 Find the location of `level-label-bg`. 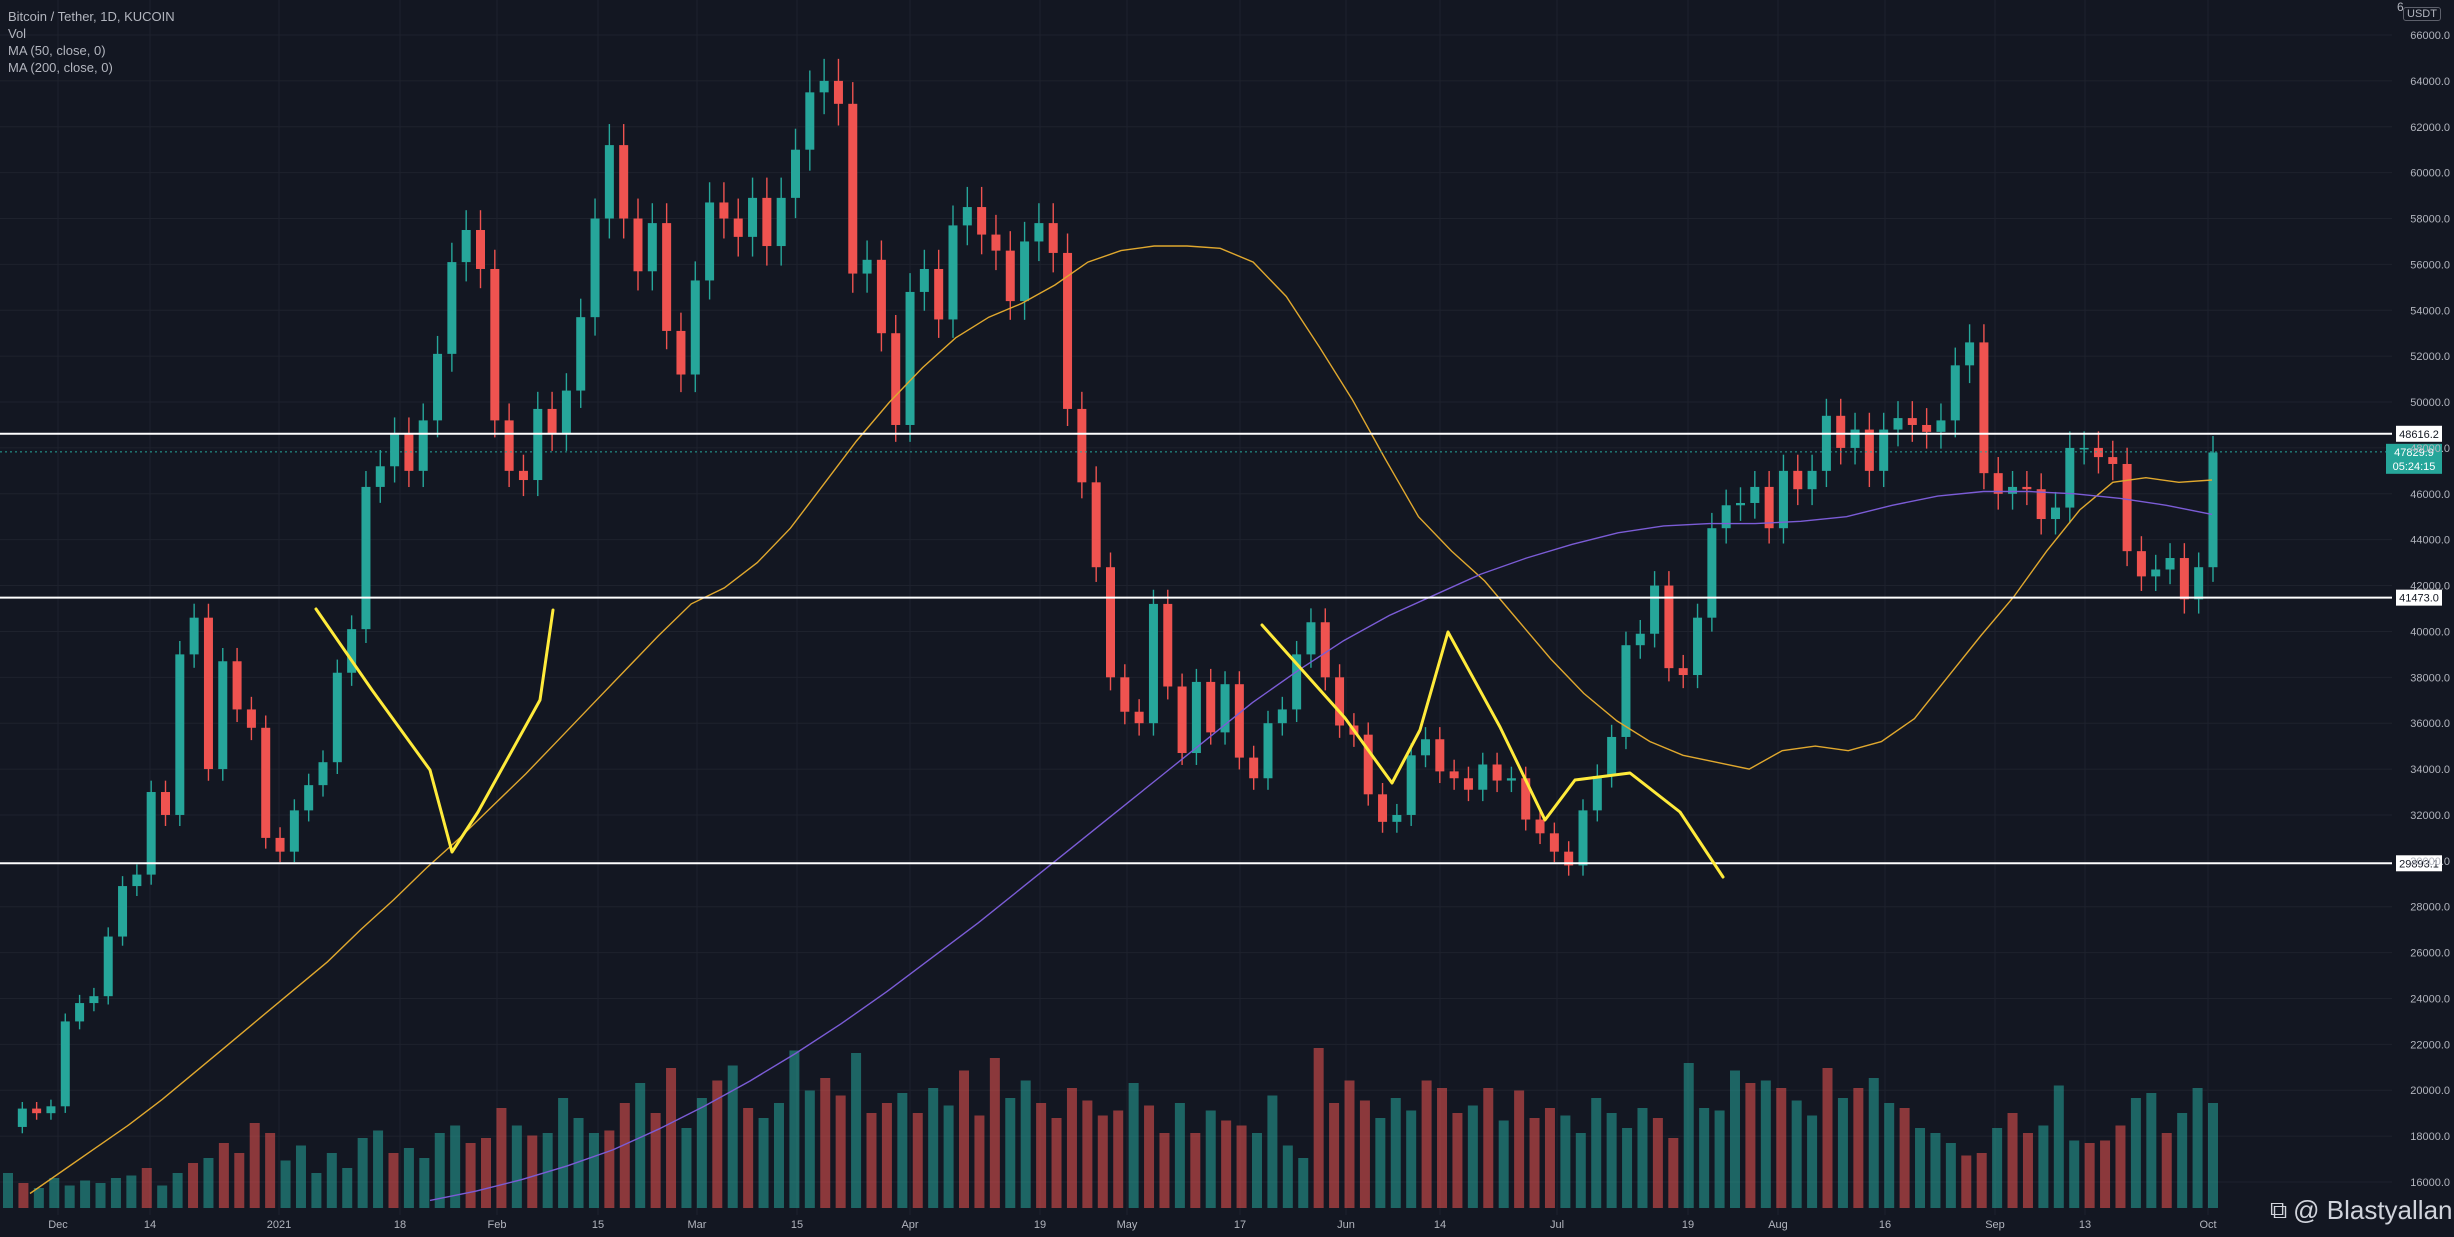

level-label-bg is located at coordinates (2419, 863).